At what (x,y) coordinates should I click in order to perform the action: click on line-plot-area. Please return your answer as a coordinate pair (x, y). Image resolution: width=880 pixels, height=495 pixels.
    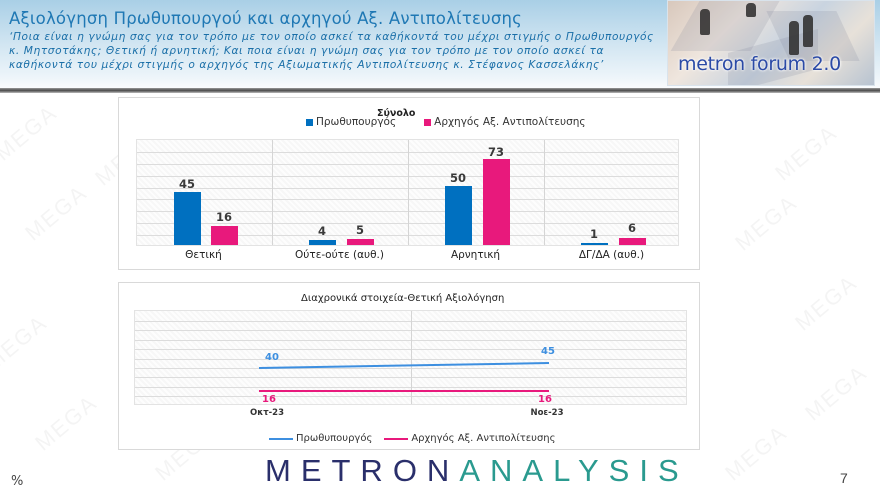
    Looking at the image, I should click on (410, 357).